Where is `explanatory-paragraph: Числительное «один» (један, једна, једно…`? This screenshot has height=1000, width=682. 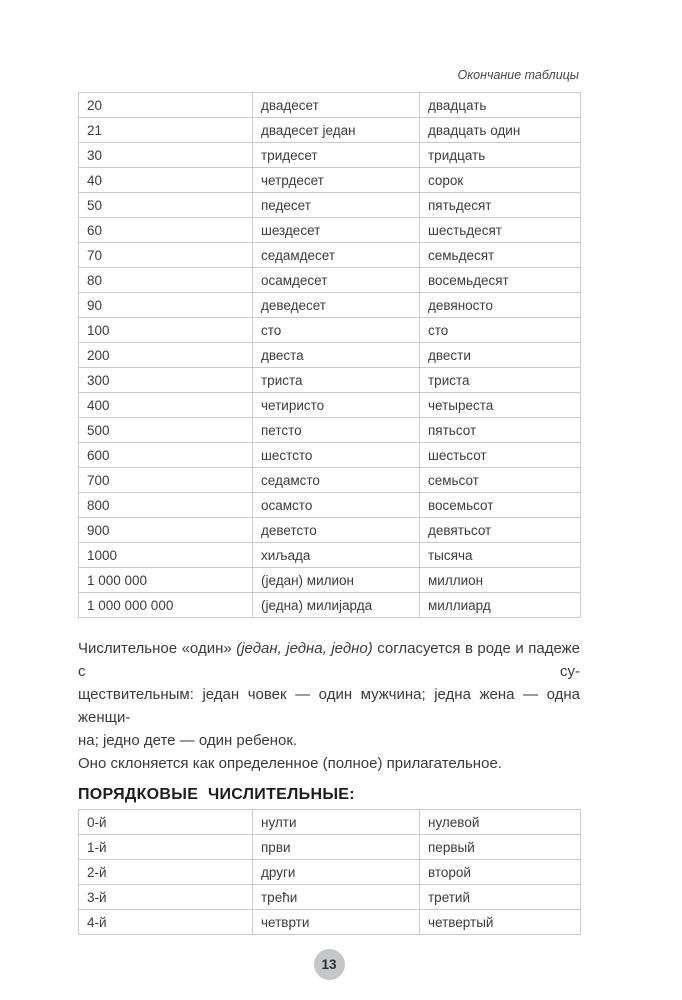
explanatory-paragraph: Числительное «один» (један, једна, једно… is located at coordinates (329, 706).